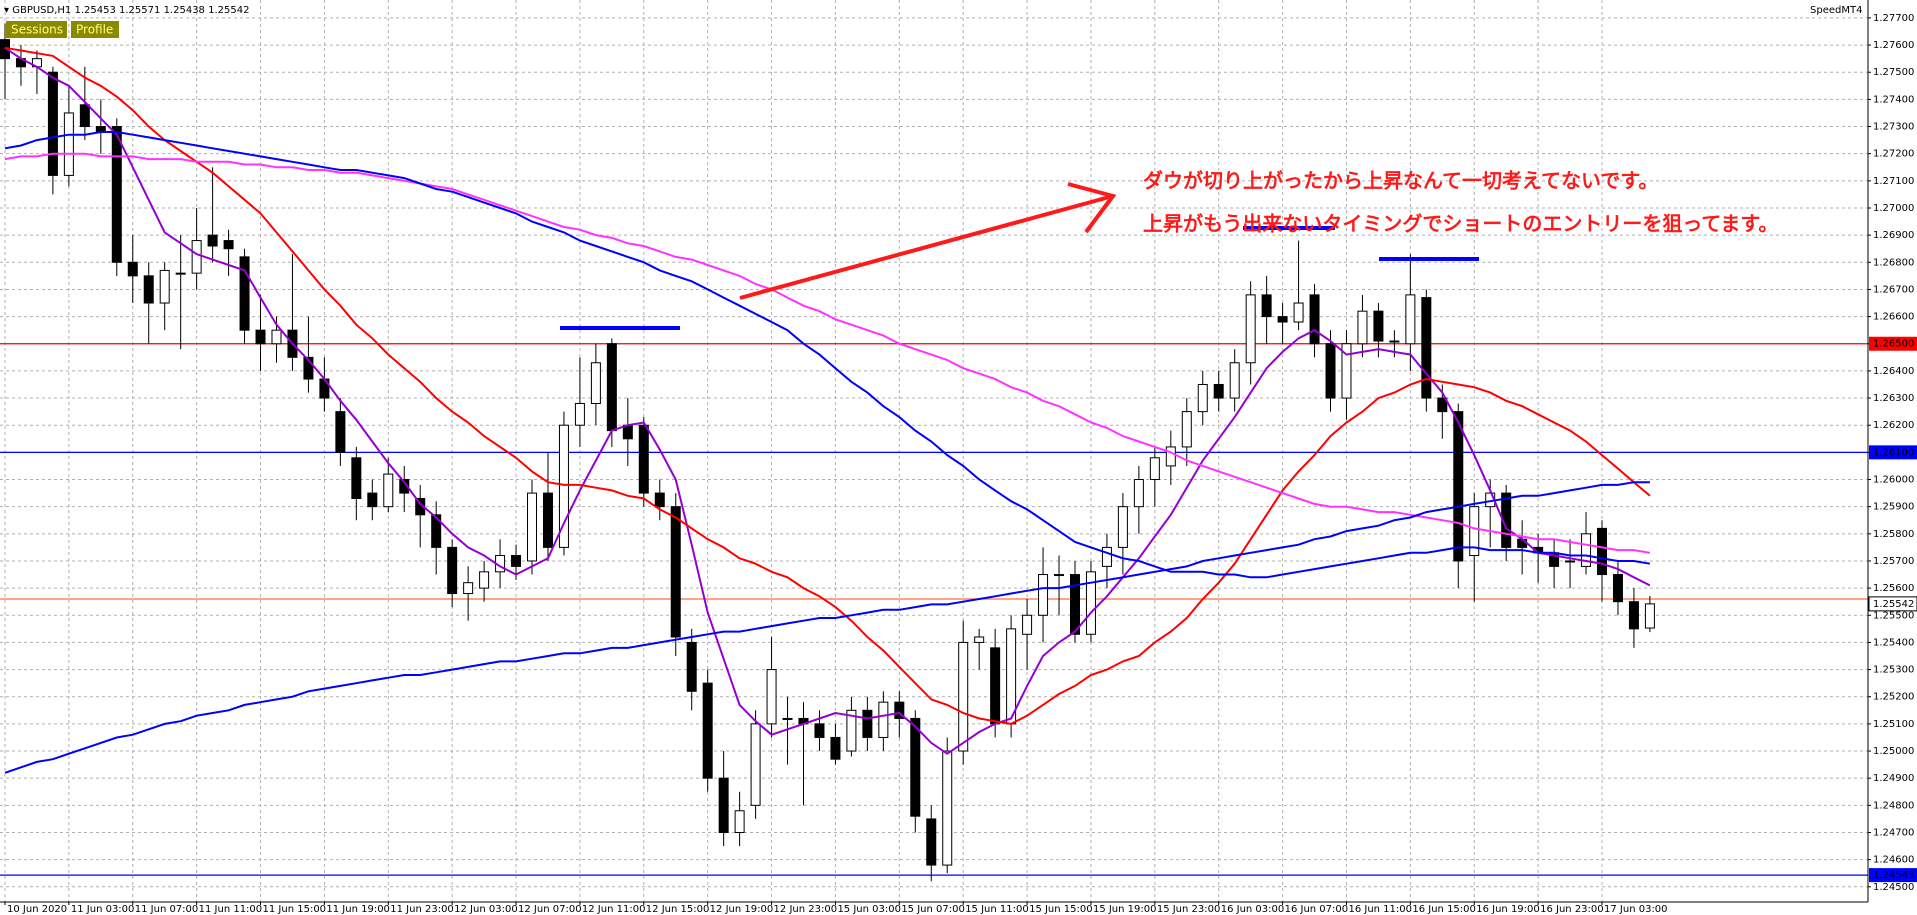  What do you see at coordinates (1893, 751) in the screenshot?
I see `y-tick-label: 1.25000` at bounding box center [1893, 751].